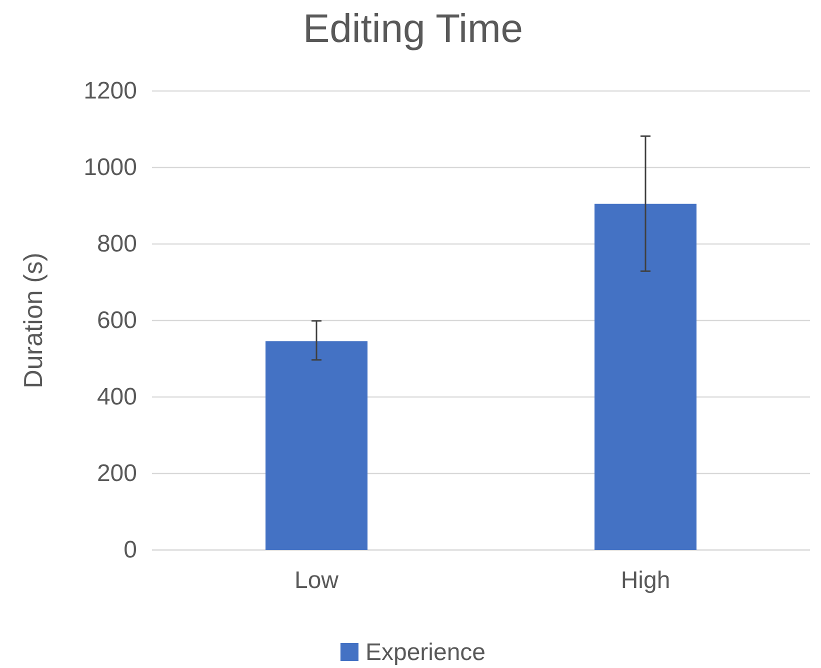 This screenshot has height=668, width=821. What do you see at coordinates (645, 580) in the screenshot?
I see `x-tick-label: High` at bounding box center [645, 580].